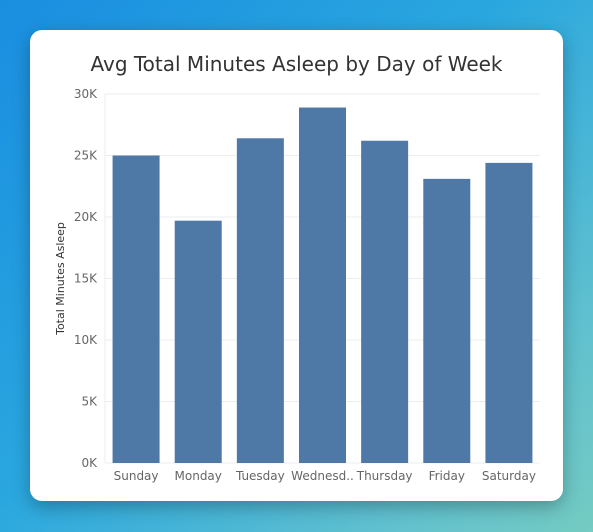 The width and height of the screenshot is (593, 532). Describe the element at coordinates (136, 476) in the screenshot. I see `x-tick-label: Sunday` at that location.